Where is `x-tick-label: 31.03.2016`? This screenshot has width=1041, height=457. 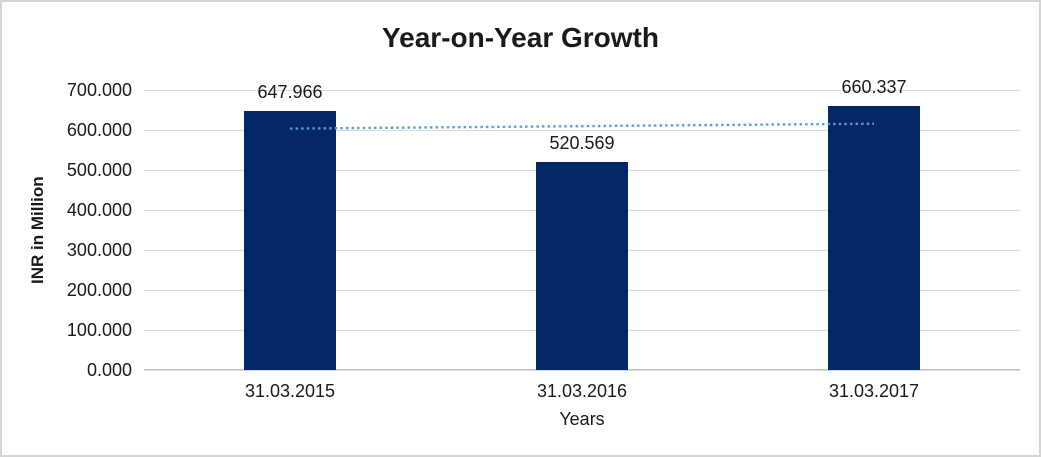
x-tick-label: 31.03.2016 is located at coordinates (582, 391).